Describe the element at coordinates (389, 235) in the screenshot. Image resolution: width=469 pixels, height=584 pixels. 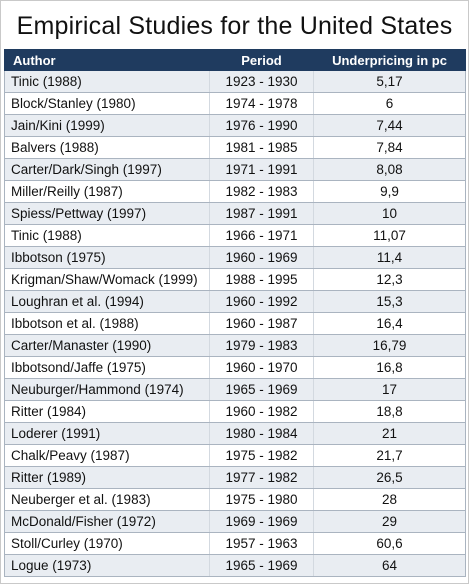
I see `underpricing-cell: 11,07` at that location.